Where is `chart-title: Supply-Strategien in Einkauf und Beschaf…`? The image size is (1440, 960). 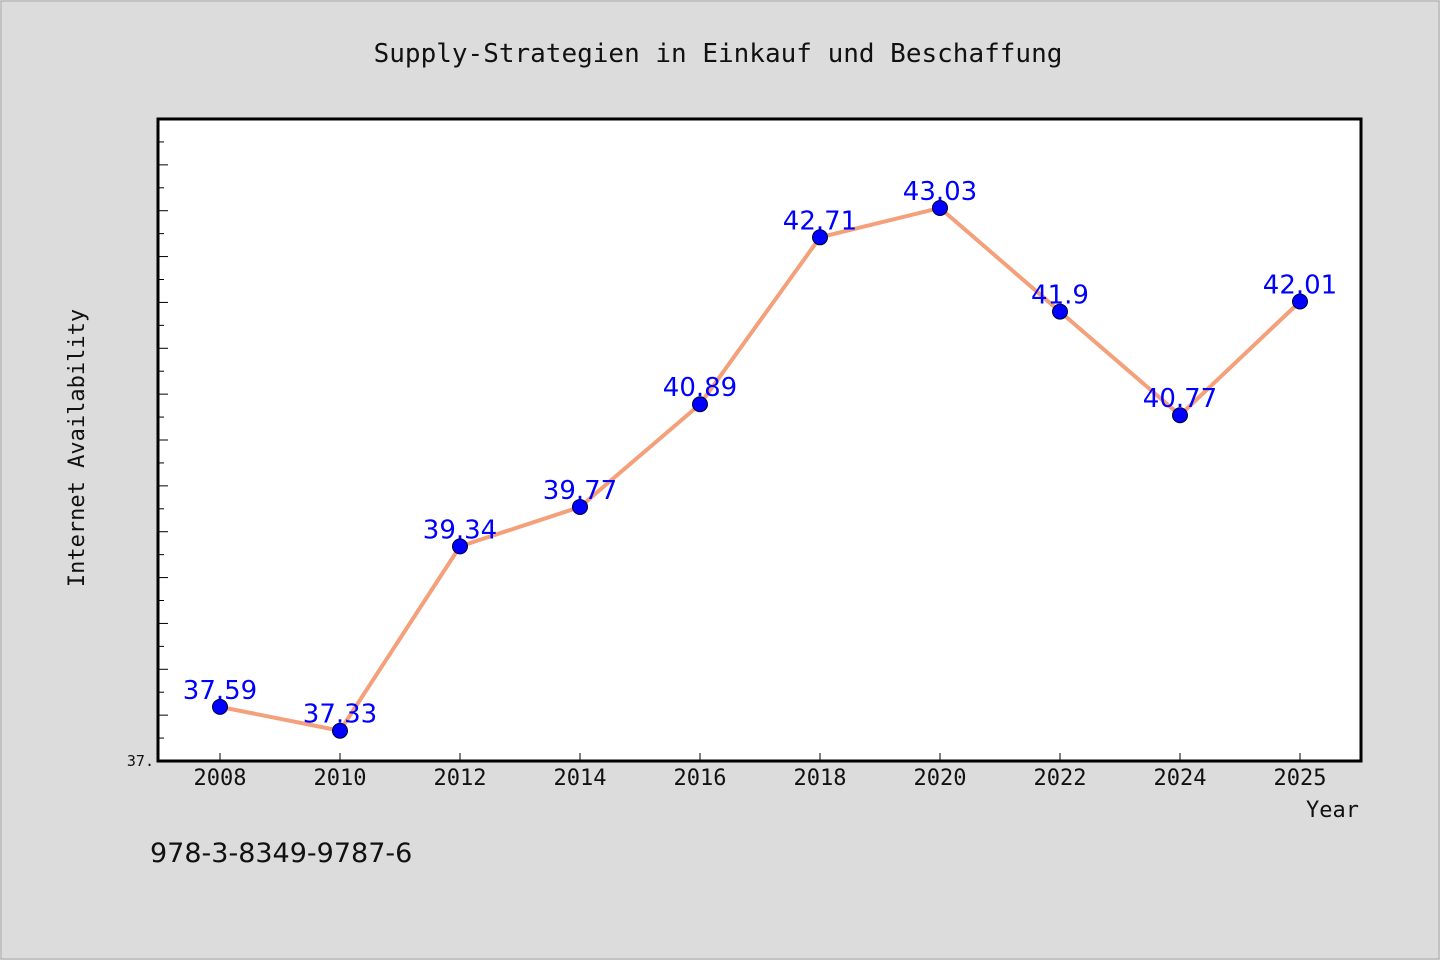 chart-title: Supply-Strategien in Einkauf und Beschaf… is located at coordinates (718, 54).